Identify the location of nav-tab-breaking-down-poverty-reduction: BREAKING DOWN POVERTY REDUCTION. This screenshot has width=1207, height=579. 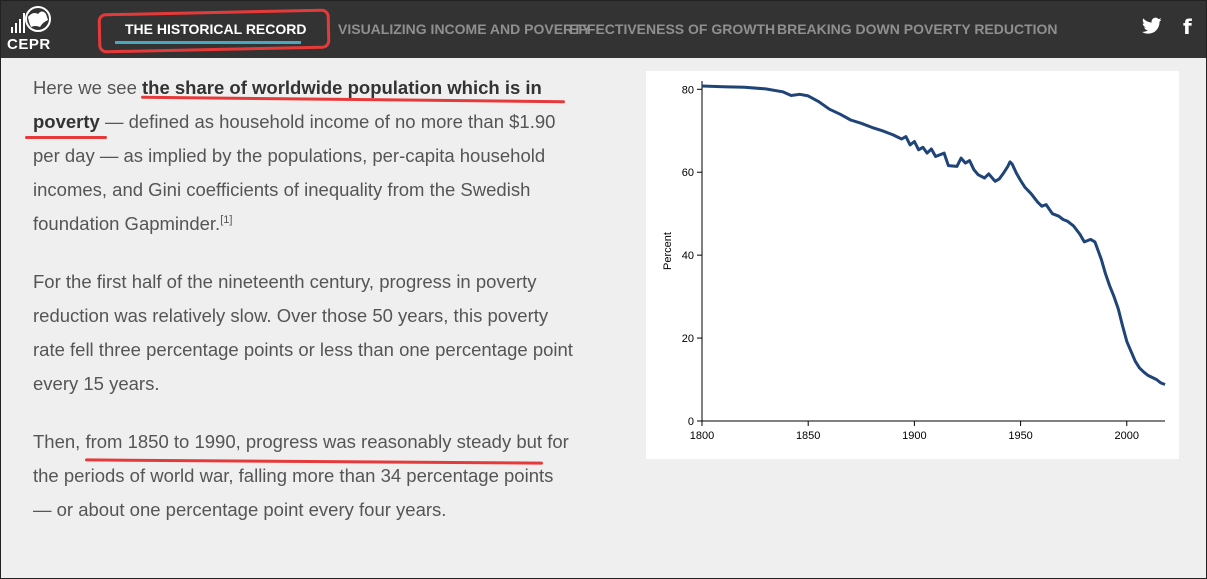
(917, 29).